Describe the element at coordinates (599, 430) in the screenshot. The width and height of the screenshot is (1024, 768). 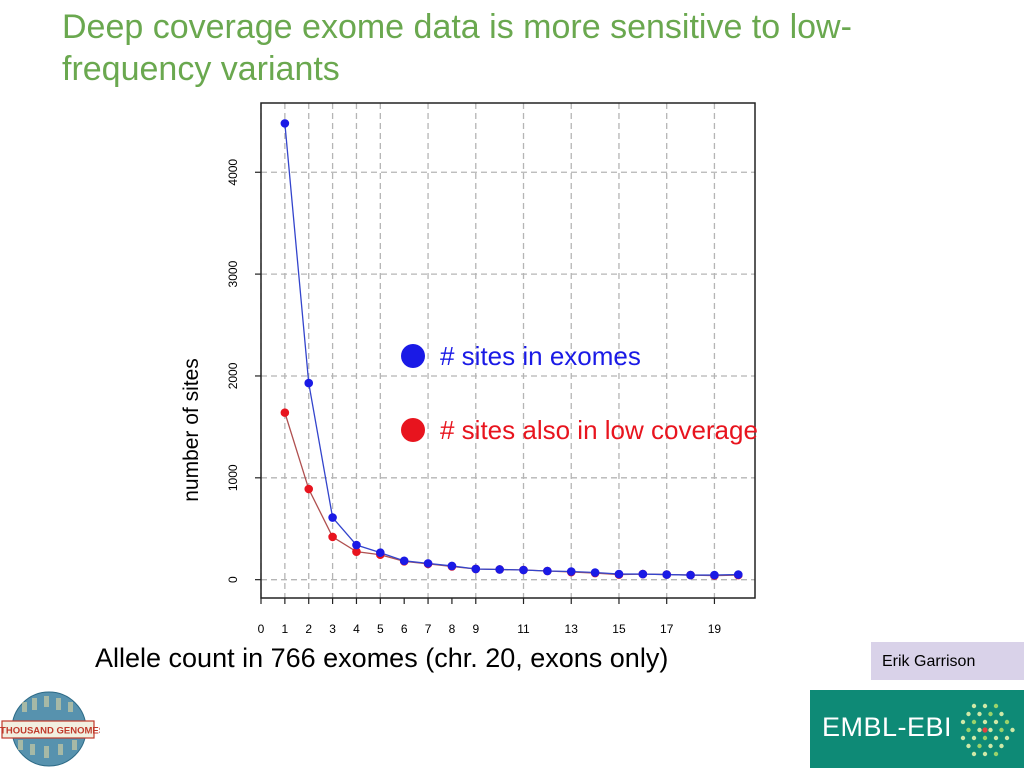
I see `legend-label: # sites also in low coverage` at that location.